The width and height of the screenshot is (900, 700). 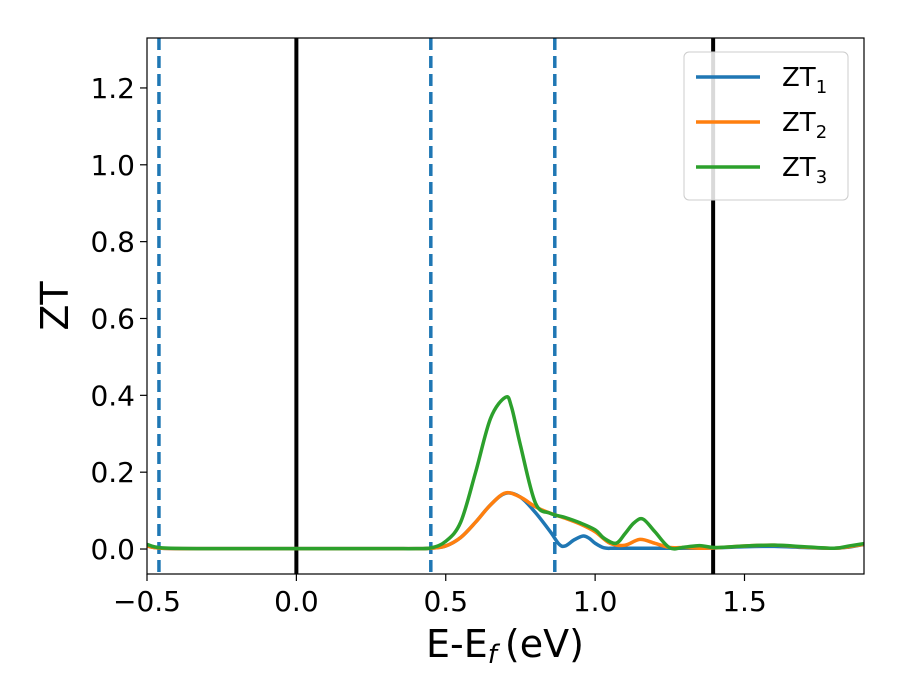 I want to click on x-axis-title-subscript: f, so click(x=494, y=655).